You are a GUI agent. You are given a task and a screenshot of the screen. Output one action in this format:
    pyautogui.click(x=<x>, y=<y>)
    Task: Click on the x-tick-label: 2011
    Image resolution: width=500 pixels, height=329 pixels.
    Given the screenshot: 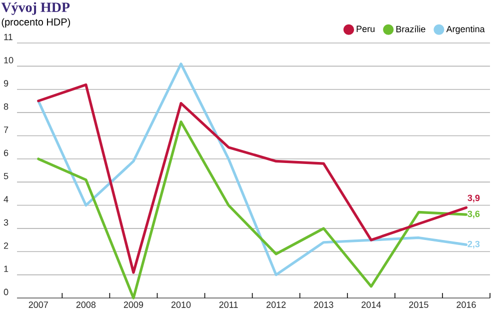 What is the action you would take?
    pyautogui.click(x=228, y=305)
    